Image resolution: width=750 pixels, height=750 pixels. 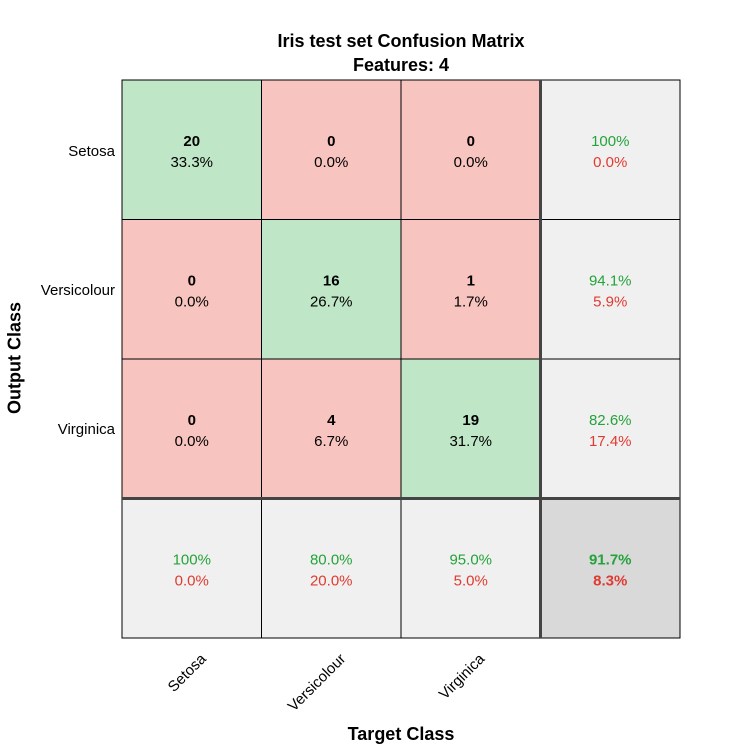 What do you see at coordinates (610, 301) in the screenshot?
I see `row-summary-error: 5.9%` at bounding box center [610, 301].